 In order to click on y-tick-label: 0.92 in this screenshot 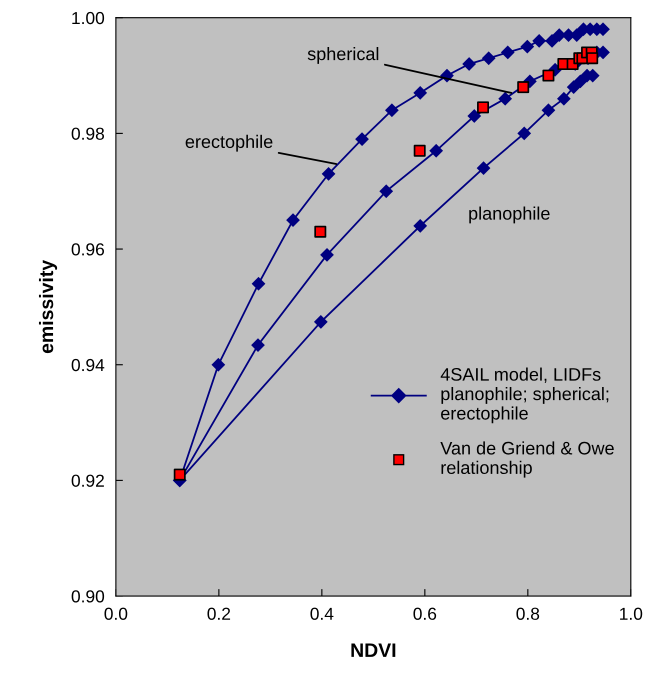, I will do `click(88, 480)`.